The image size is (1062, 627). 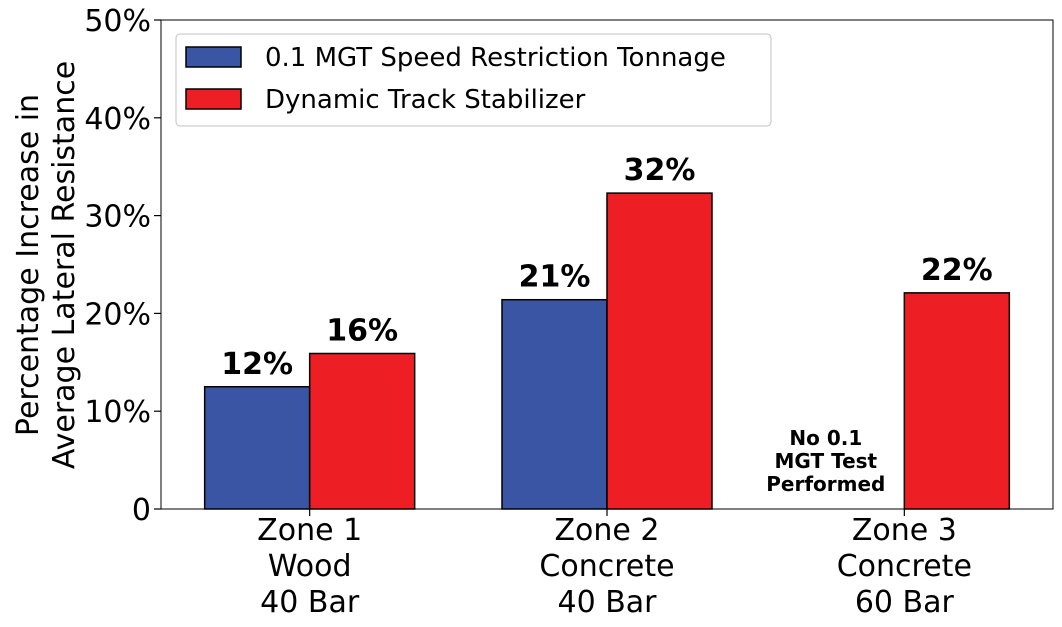 What do you see at coordinates (660, 170) in the screenshot?
I see `data-label: 32%` at bounding box center [660, 170].